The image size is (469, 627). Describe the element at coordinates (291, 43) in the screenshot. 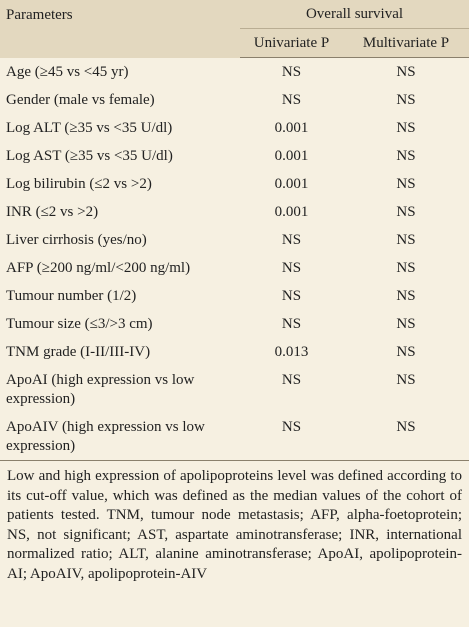

I see `column-header: Univariate P` at that location.